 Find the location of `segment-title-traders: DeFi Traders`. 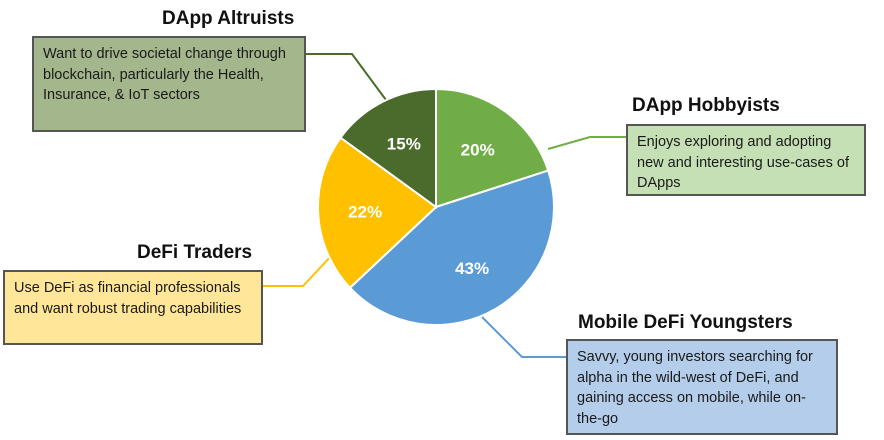

segment-title-traders: DeFi Traders is located at coordinates (195, 252).